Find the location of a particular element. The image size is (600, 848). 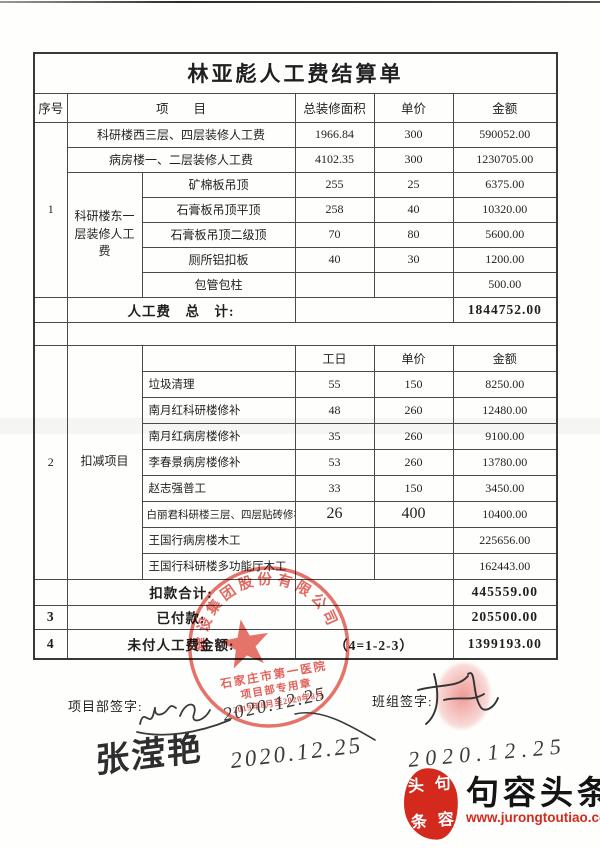

cell-item: 科研楼西三层、四层装修人工费 is located at coordinates (181, 134).